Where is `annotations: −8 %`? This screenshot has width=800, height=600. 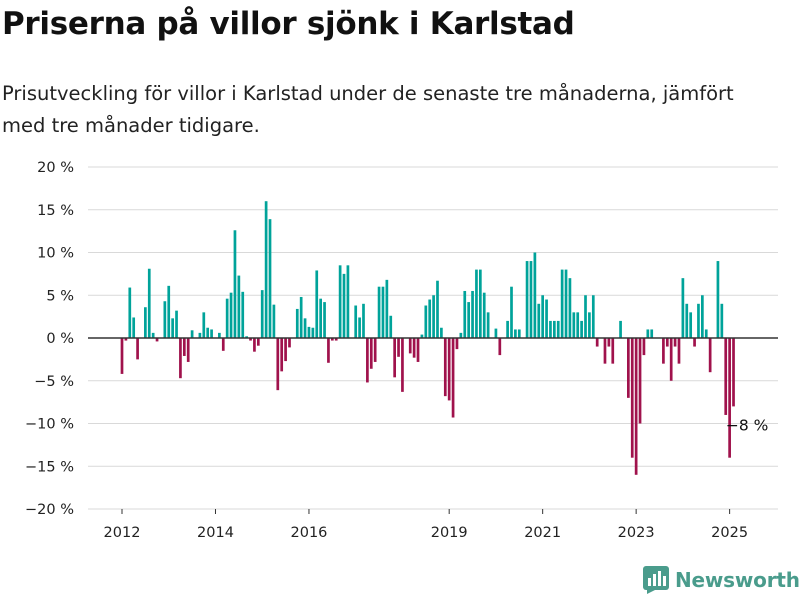
annotations: −8 % is located at coordinates (747, 425).